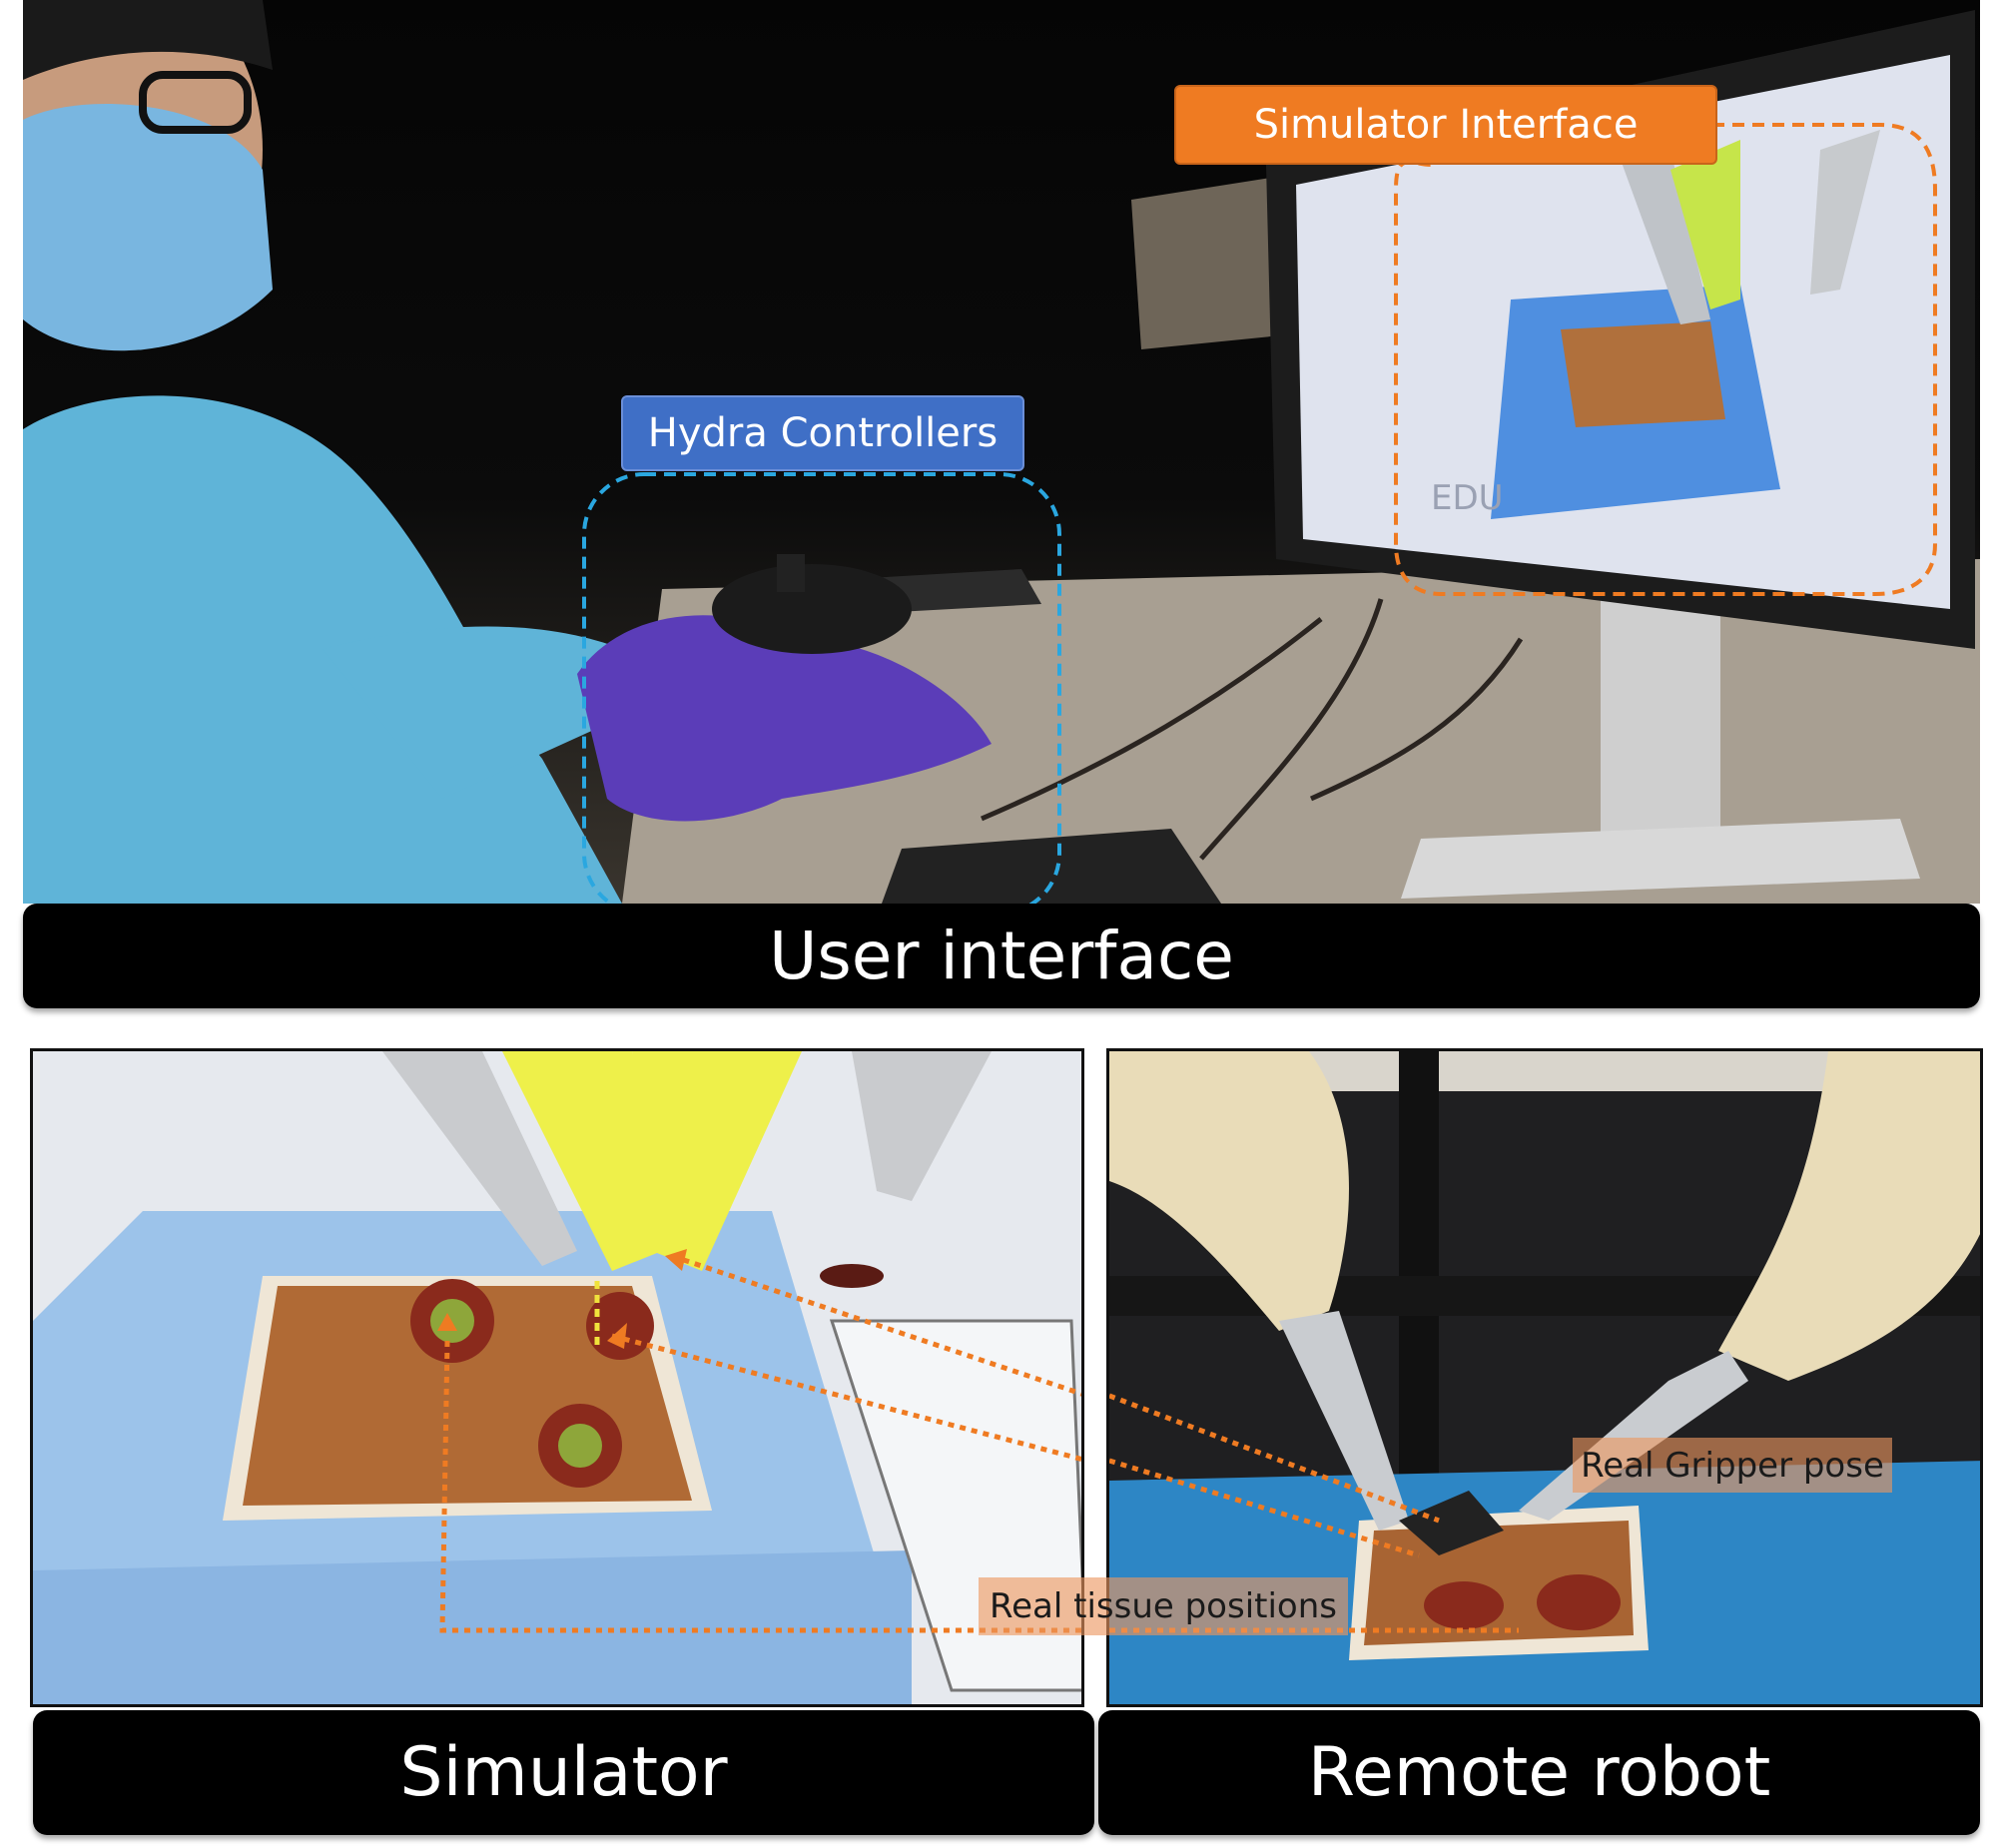 The height and width of the screenshot is (1848, 1999). Describe the element at coordinates (1467, 498) in the screenshot. I see `monitor-edu-text: EDU` at that location.